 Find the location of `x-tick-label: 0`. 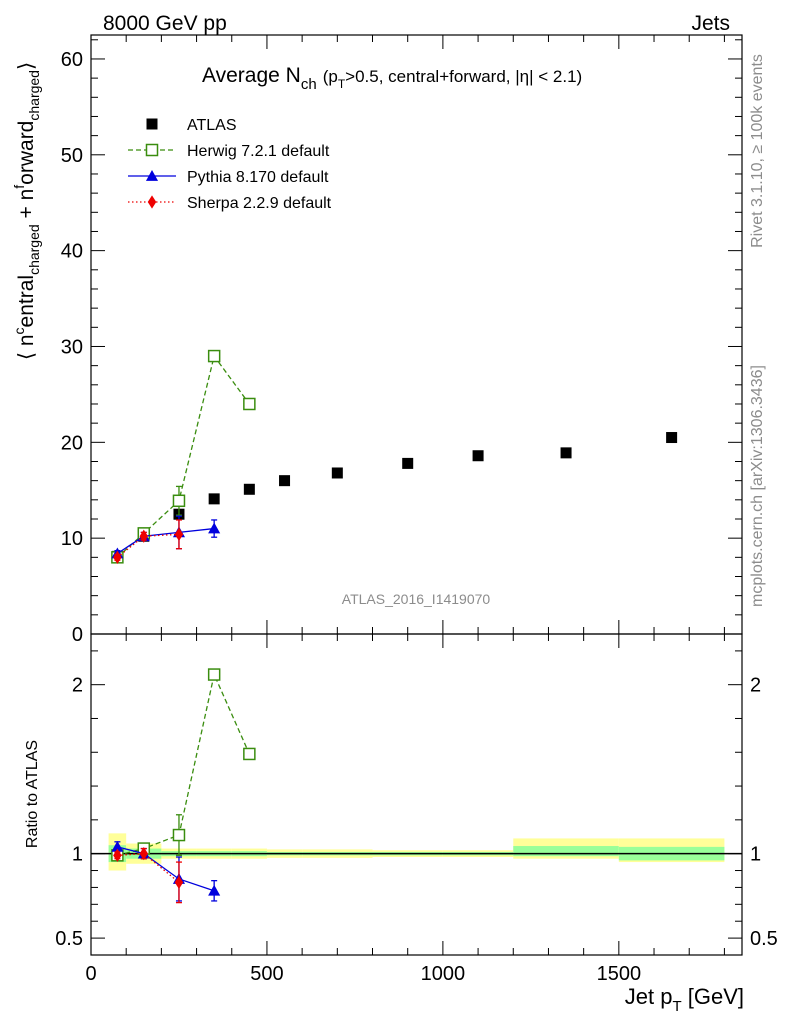

x-tick-label: 0 is located at coordinates (90, 974).